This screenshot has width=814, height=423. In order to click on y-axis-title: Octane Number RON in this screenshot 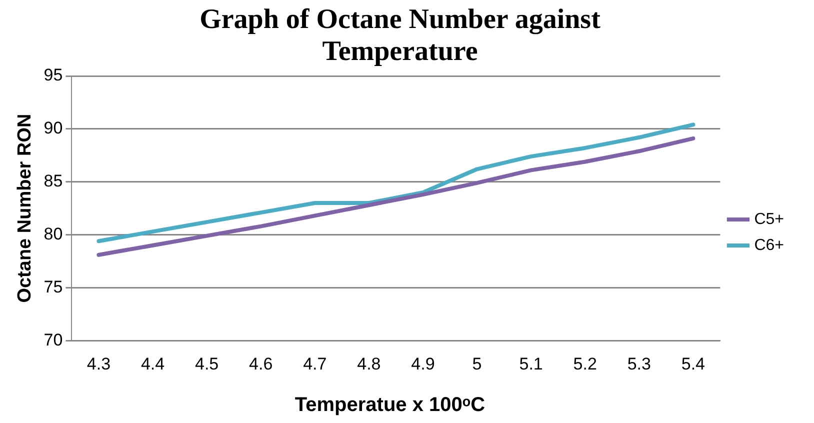, I will do `click(25, 208)`.